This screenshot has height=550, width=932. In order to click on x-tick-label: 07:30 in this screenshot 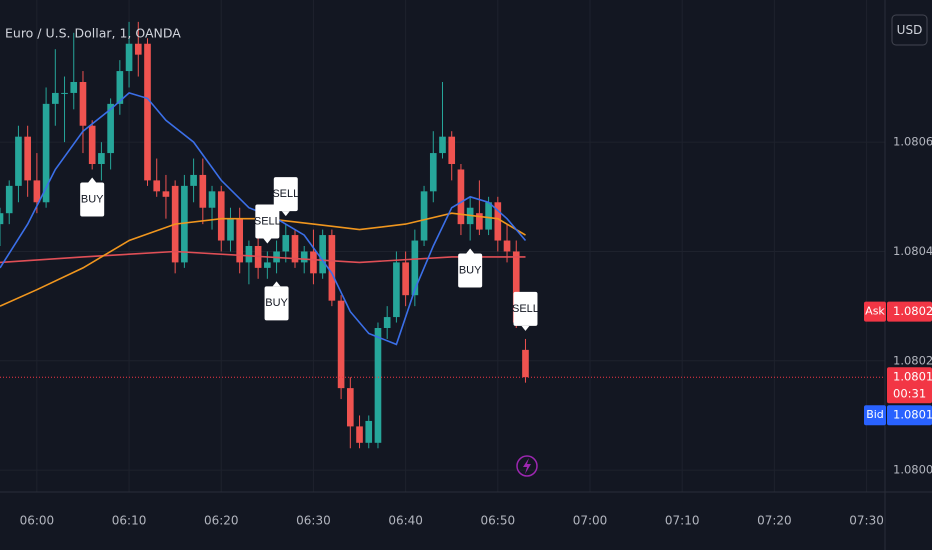, I will do `click(866, 521)`.